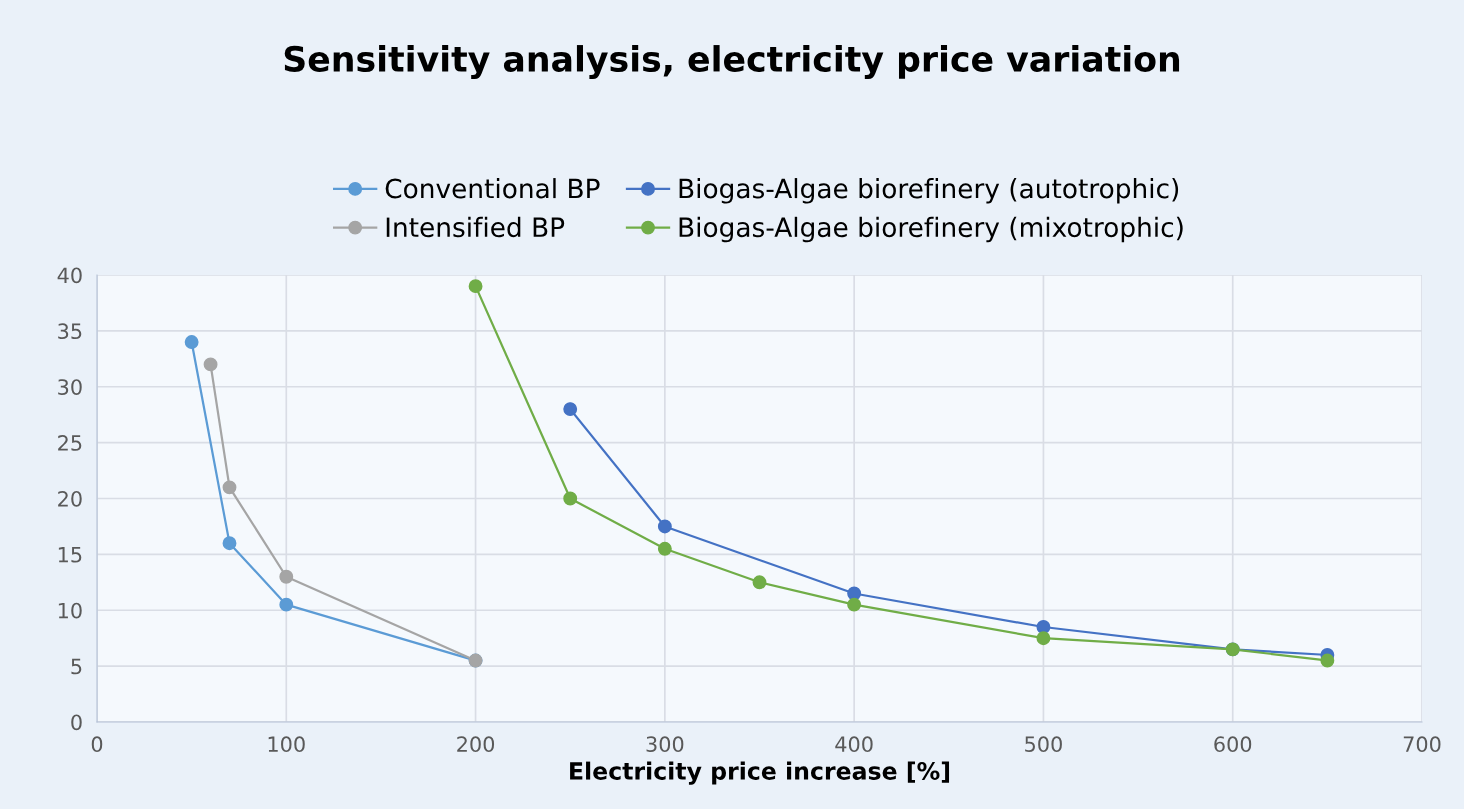 This screenshot has width=1464, height=809. Describe the element at coordinates (760, 773) in the screenshot. I see `x-axis-title: Electricity price increase [%]` at that location.